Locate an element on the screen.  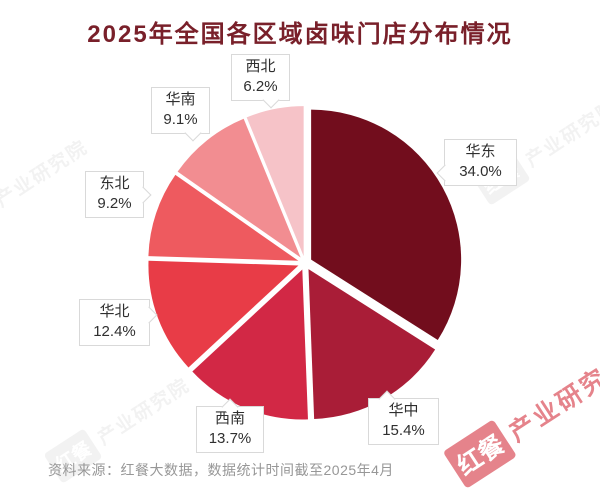
pie-label-huadong: 华东 34.0% is located at coordinates (476, 162).